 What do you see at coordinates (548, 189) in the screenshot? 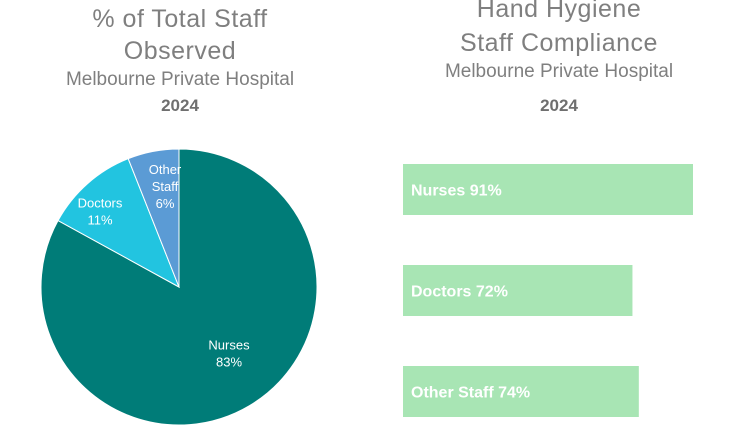
I see `bar-nurses` at bounding box center [548, 189].